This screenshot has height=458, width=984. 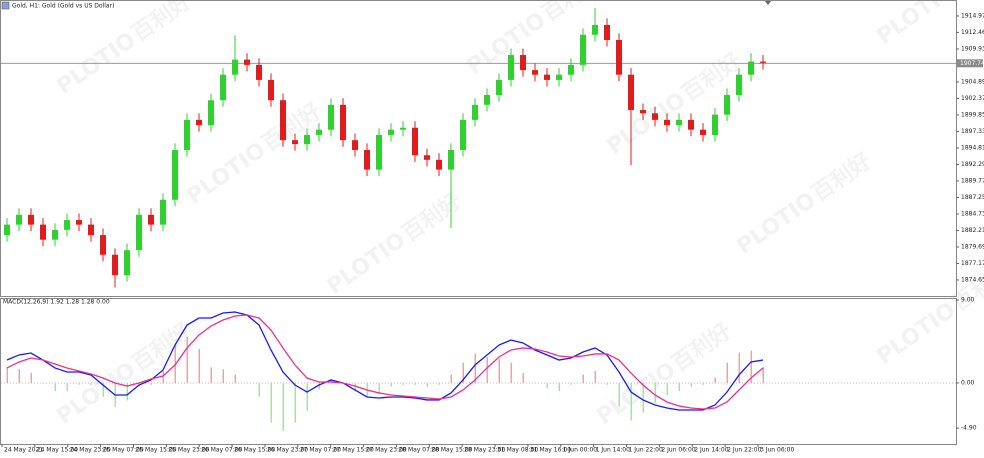 I want to click on y-tick-label: 1909.93, so click(x=972, y=48).